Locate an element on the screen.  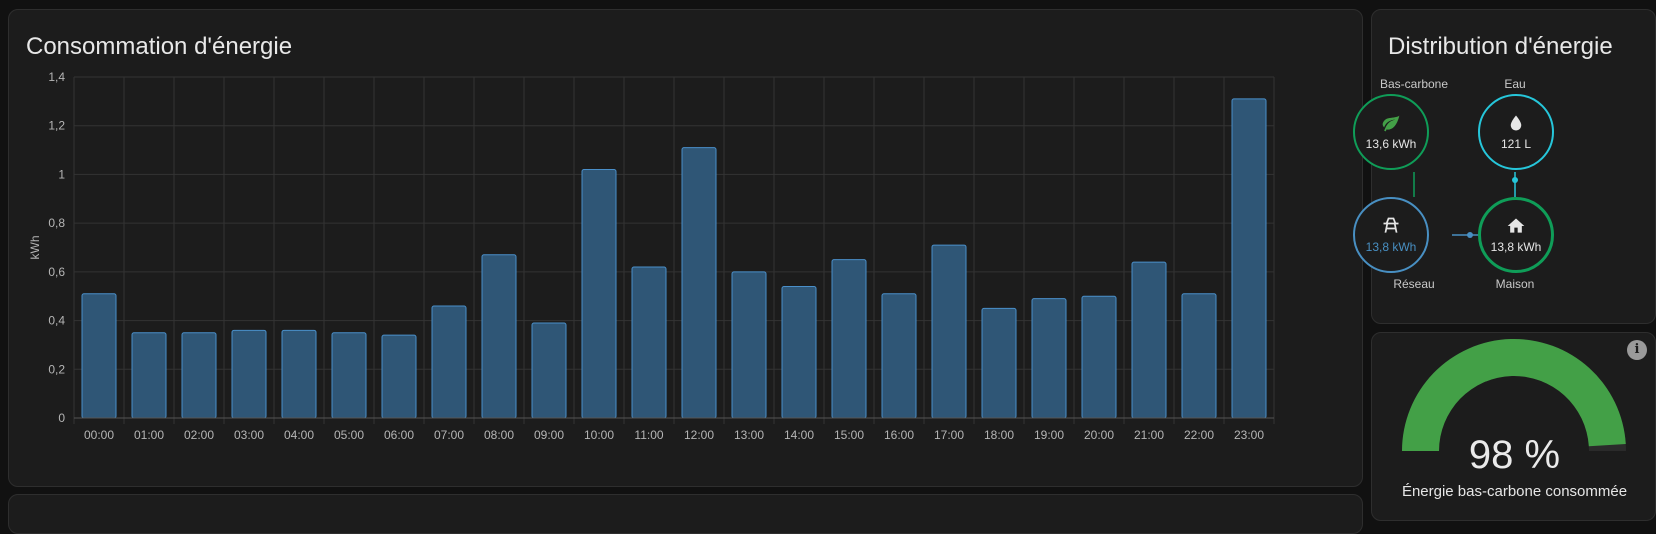
low-carbon-value: 13,6 kWh is located at coordinates (1391, 144).